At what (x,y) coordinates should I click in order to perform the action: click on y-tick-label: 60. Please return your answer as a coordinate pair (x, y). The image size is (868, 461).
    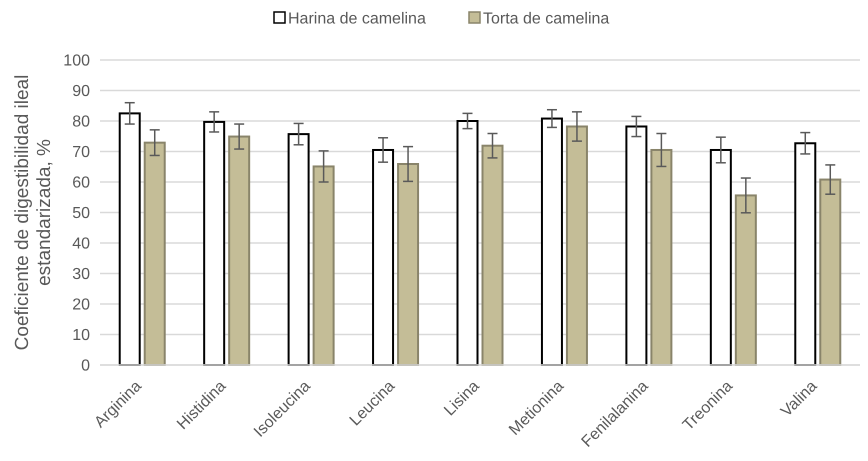
    Looking at the image, I should click on (81, 183).